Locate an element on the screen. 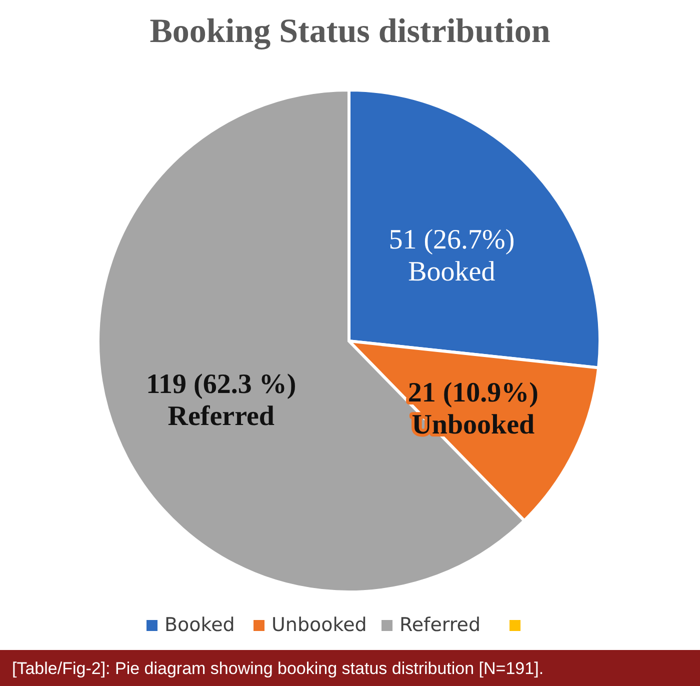  legend-label: Unbooked is located at coordinates (319, 625).